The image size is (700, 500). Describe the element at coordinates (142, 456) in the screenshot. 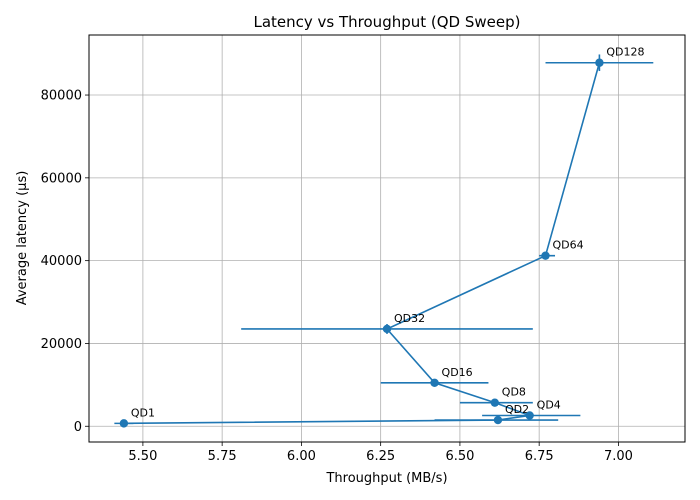

I see `x-tick-label: 5.50` at that location.